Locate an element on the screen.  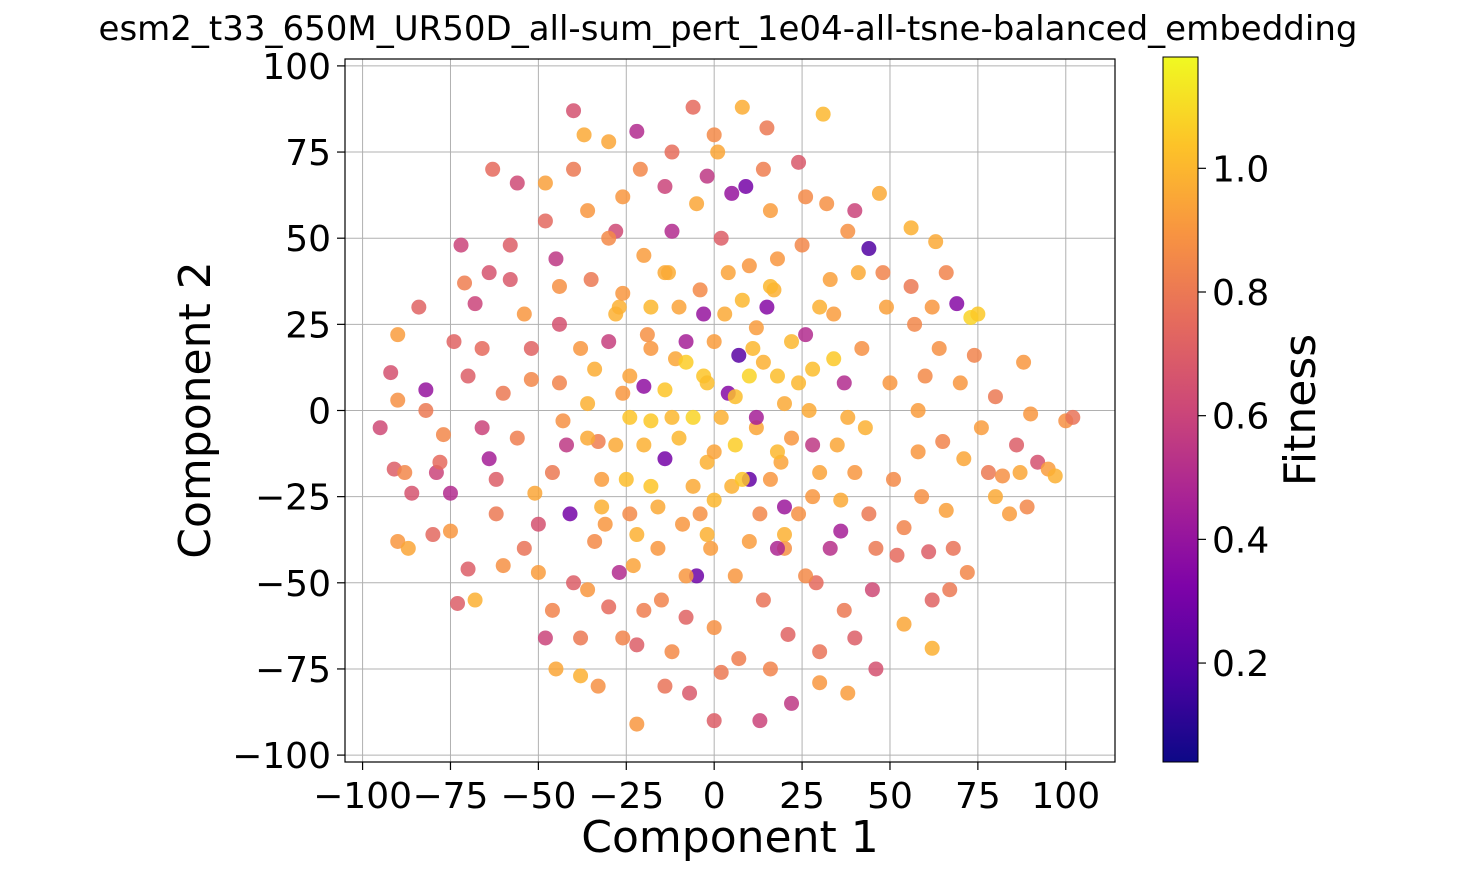
y-tick-label: 100 is located at coordinates (296, 67).